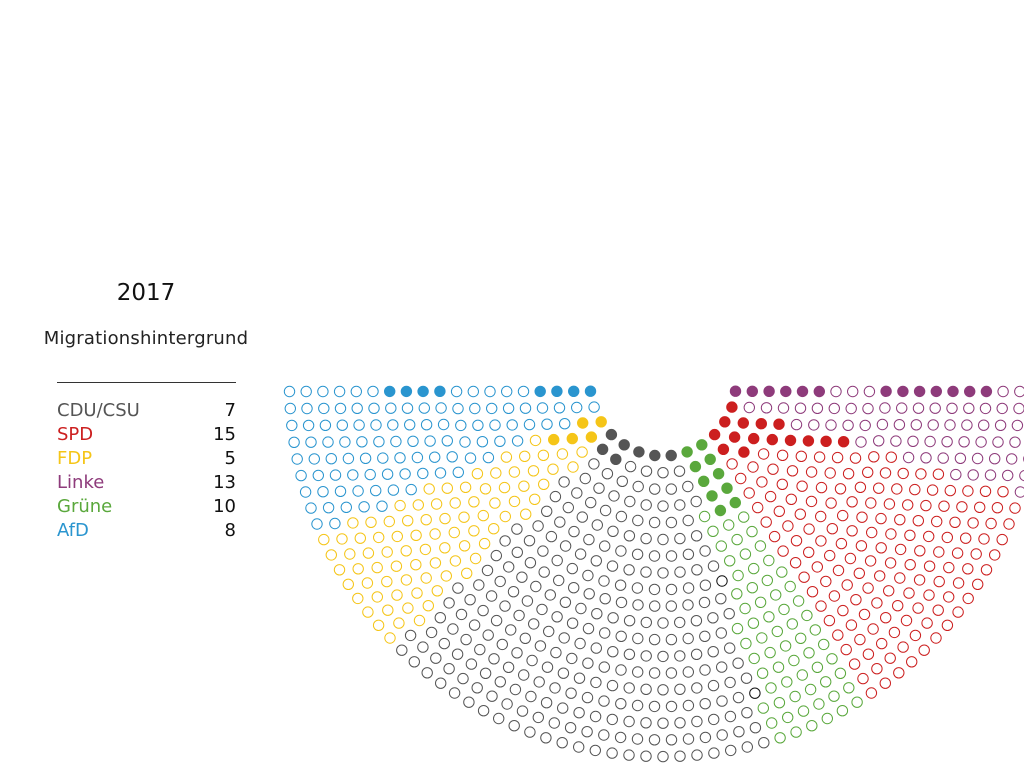 The width and height of the screenshot is (1024, 768). What do you see at coordinates (146, 435) in the screenshot?
I see `legend-row-spd: SPD 15` at bounding box center [146, 435].